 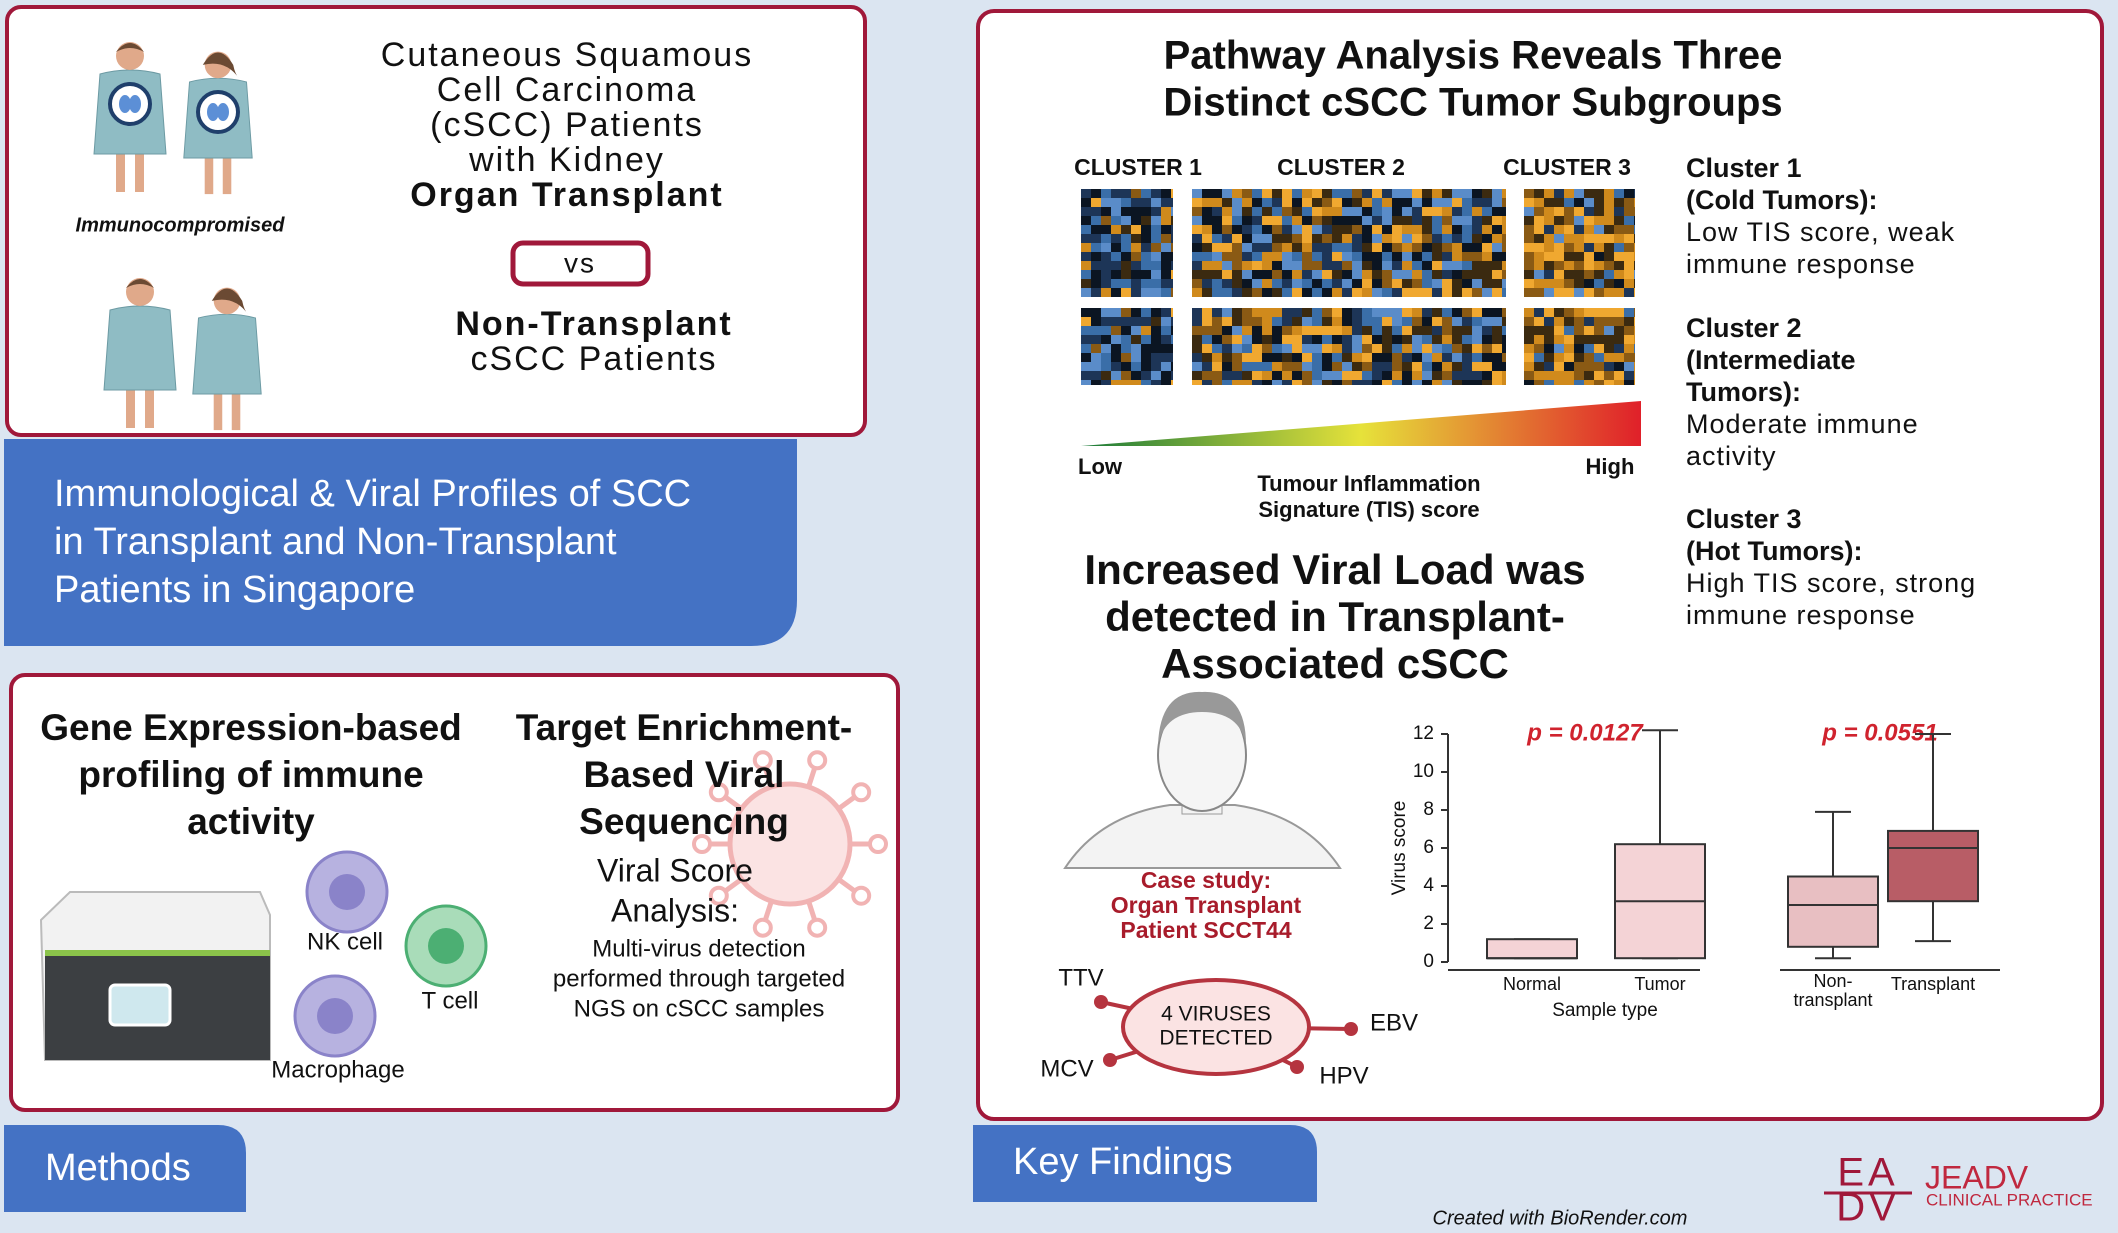 What do you see at coordinates (220, 65) in the screenshot?
I see `hair` at bounding box center [220, 65].